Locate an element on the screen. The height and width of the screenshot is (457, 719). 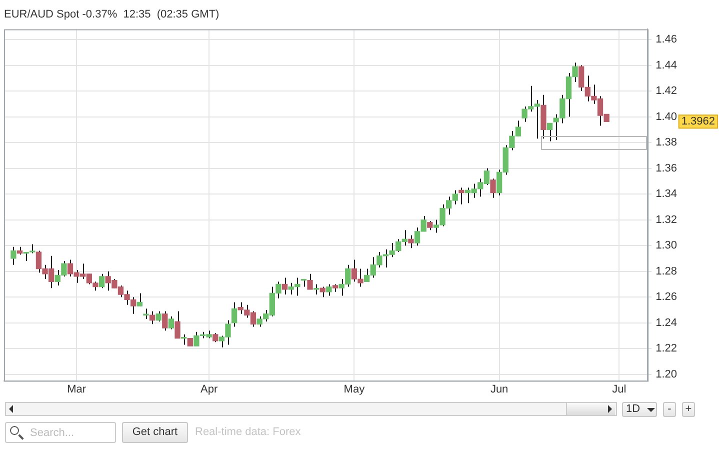
x-tick-label: Mar is located at coordinates (76, 389).